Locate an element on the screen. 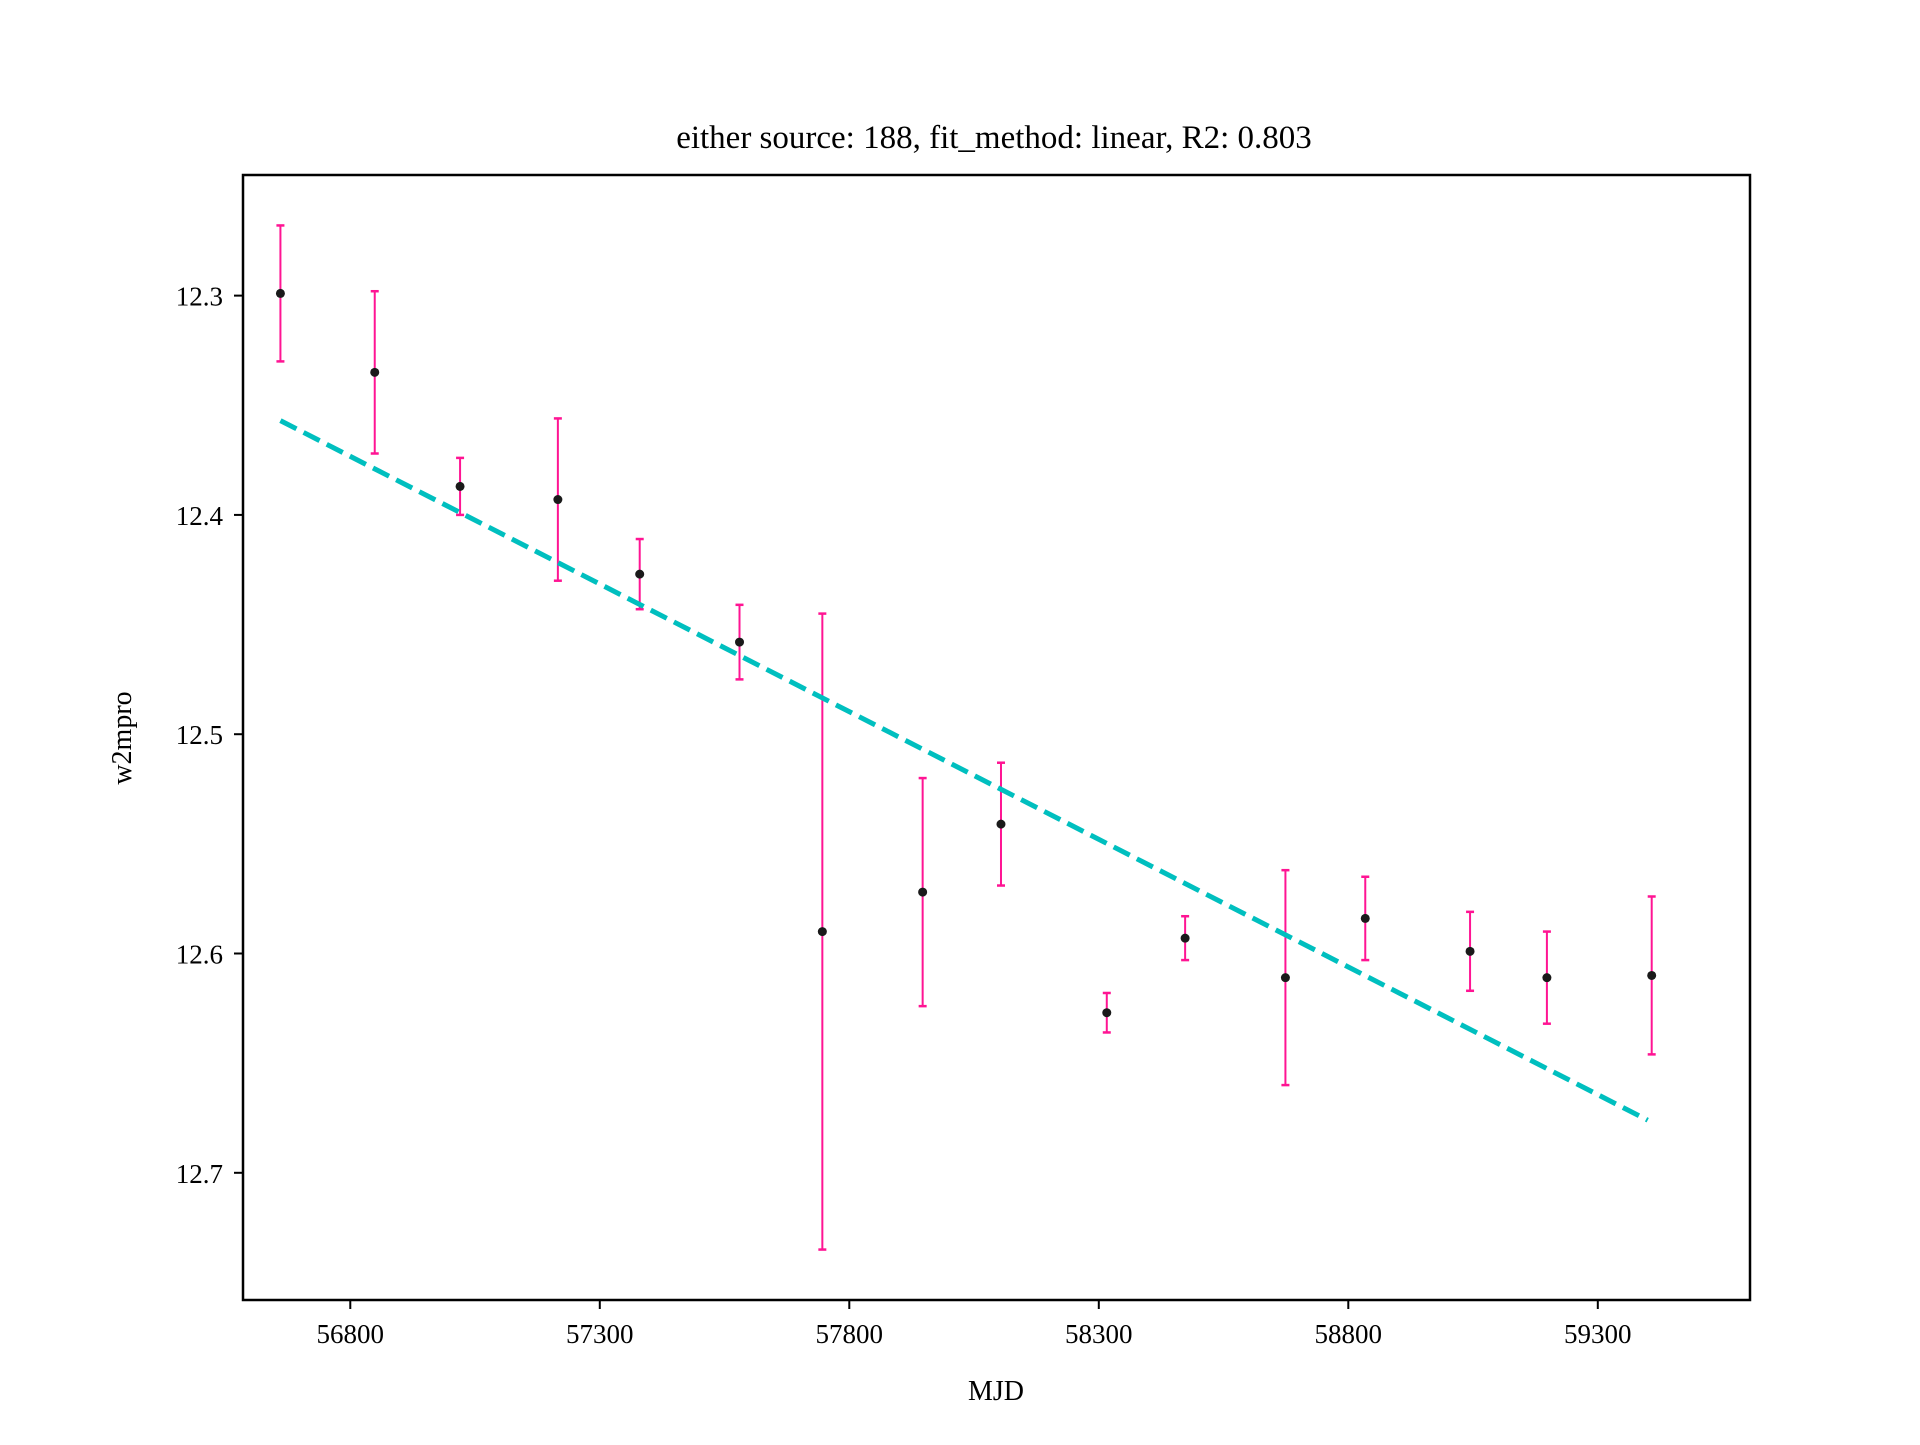 The width and height of the screenshot is (1920, 1445). y-tick-label: 12.4 is located at coordinates (200, 516).